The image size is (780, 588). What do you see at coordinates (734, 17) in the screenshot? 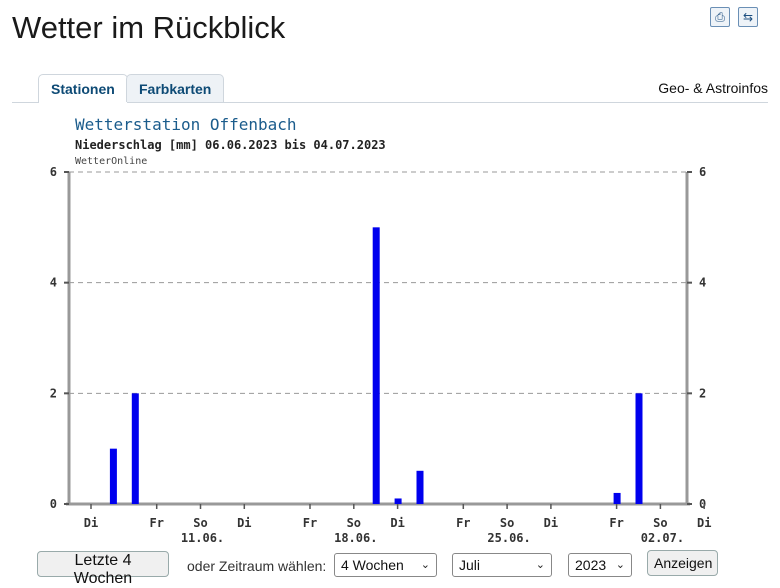
I see `top-icons: ⎙ ⇆` at bounding box center [734, 17].